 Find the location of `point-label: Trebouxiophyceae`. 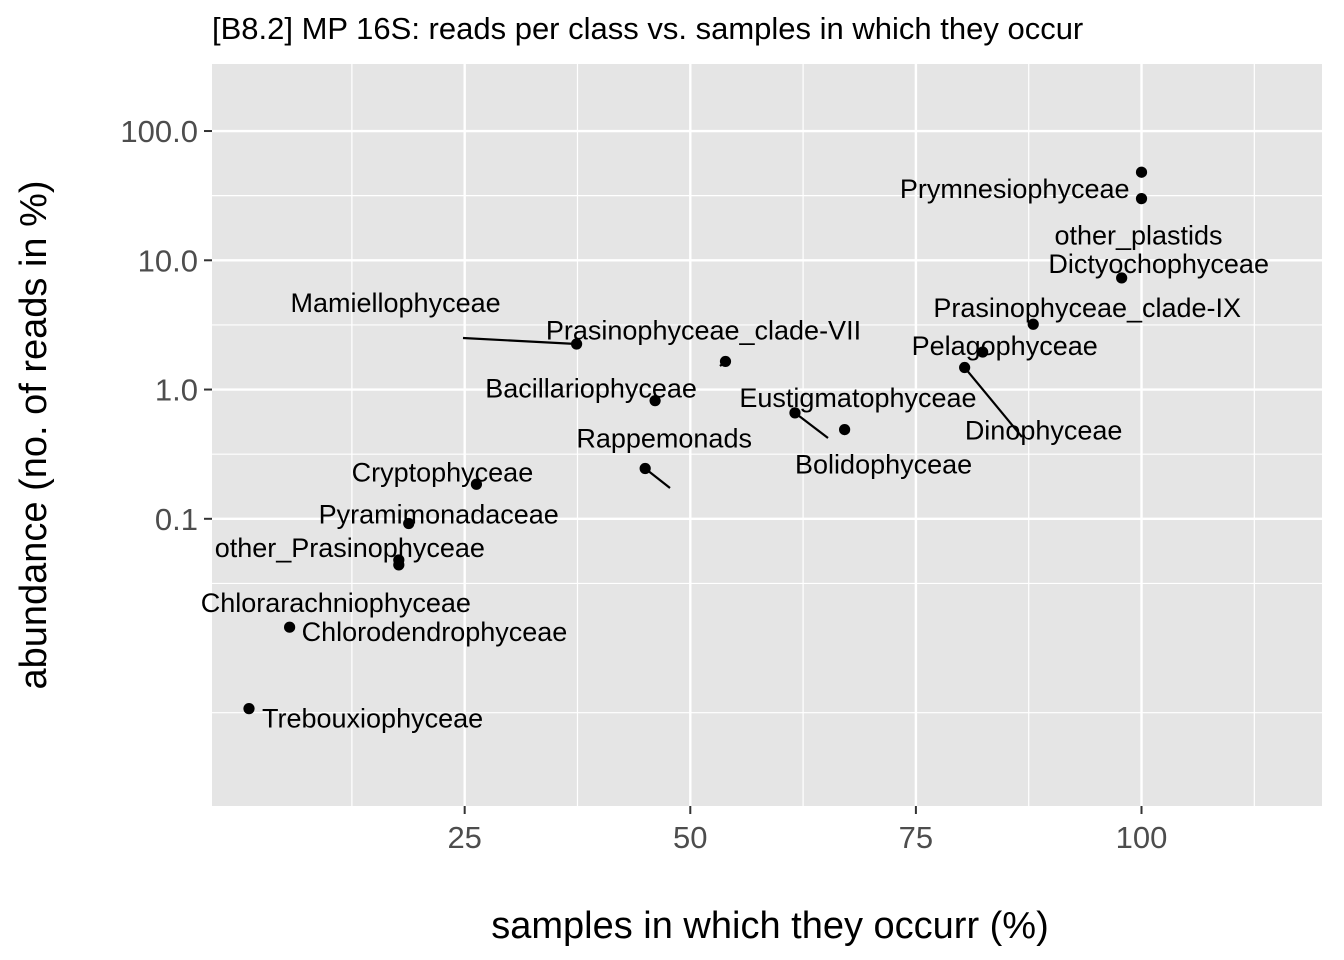

point-label: Trebouxiophyceae is located at coordinates (372, 719).